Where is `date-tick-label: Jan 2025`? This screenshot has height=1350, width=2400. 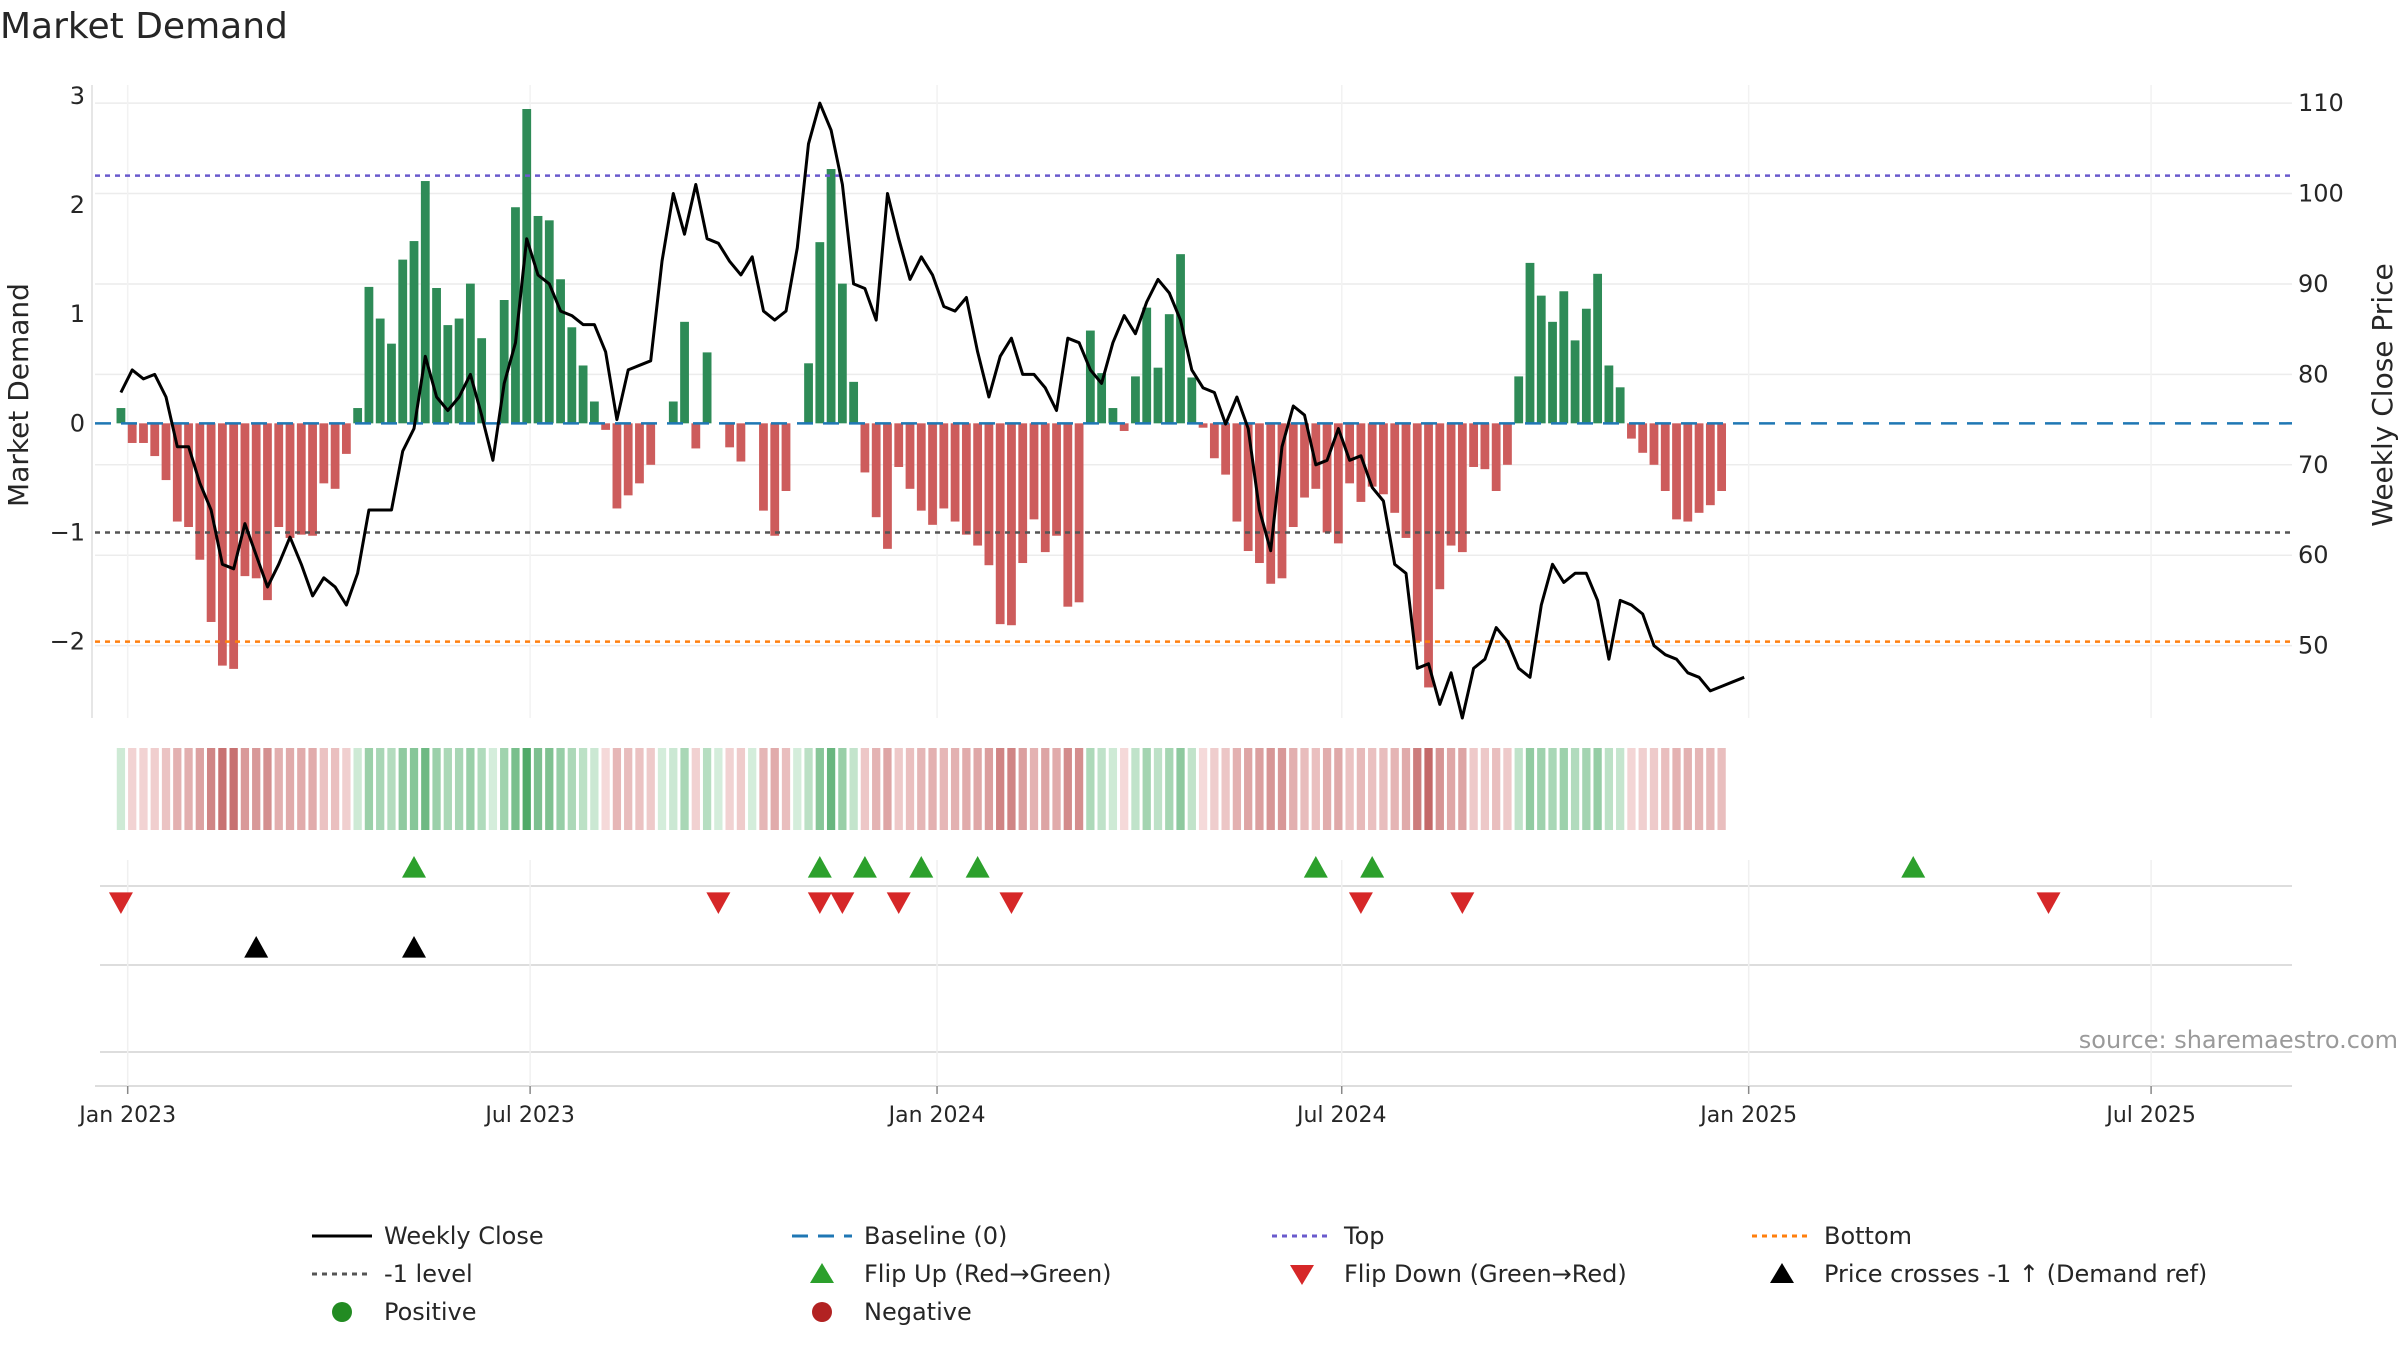 date-tick-label: Jan 2025 is located at coordinates (1747, 1115).